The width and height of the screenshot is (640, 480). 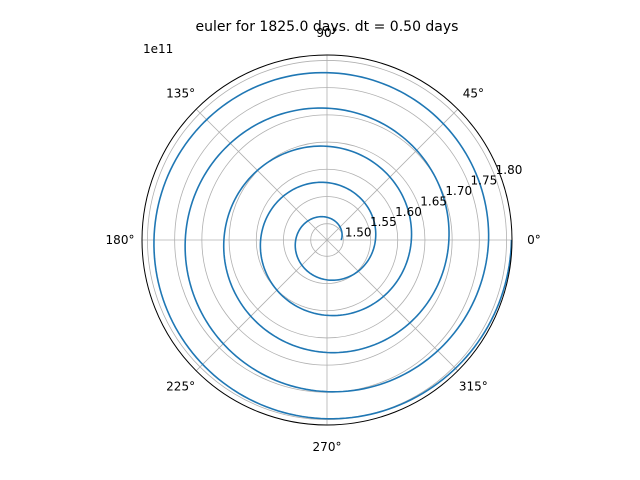 What do you see at coordinates (408, 212) in the screenshot?
I see `radial-tick-label-2: 1.60` at bounding box center [408, 212].